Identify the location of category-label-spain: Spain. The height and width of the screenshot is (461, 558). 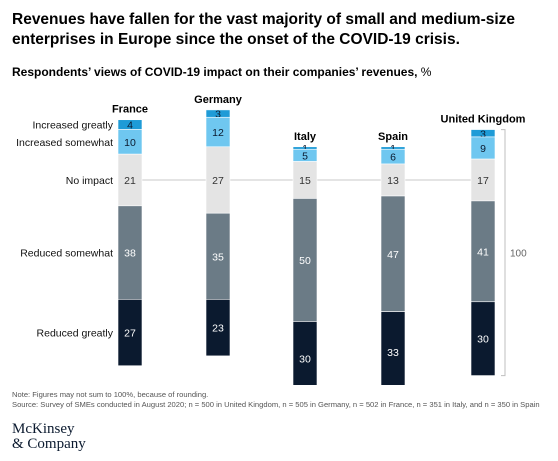
(393, 137).